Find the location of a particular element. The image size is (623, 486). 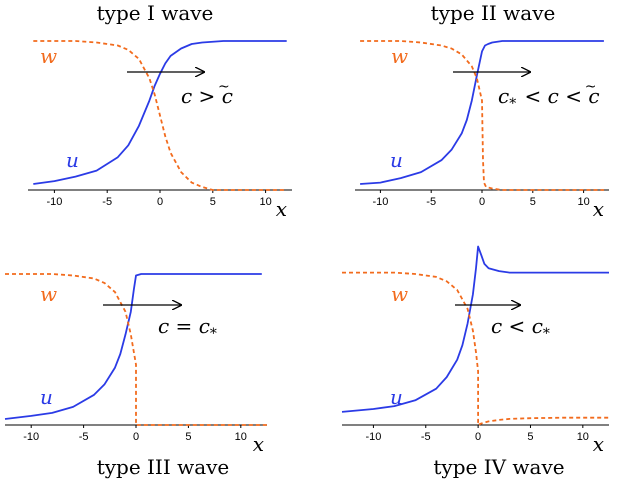

panel-title: type II wave is located at coordinates (493, 13).